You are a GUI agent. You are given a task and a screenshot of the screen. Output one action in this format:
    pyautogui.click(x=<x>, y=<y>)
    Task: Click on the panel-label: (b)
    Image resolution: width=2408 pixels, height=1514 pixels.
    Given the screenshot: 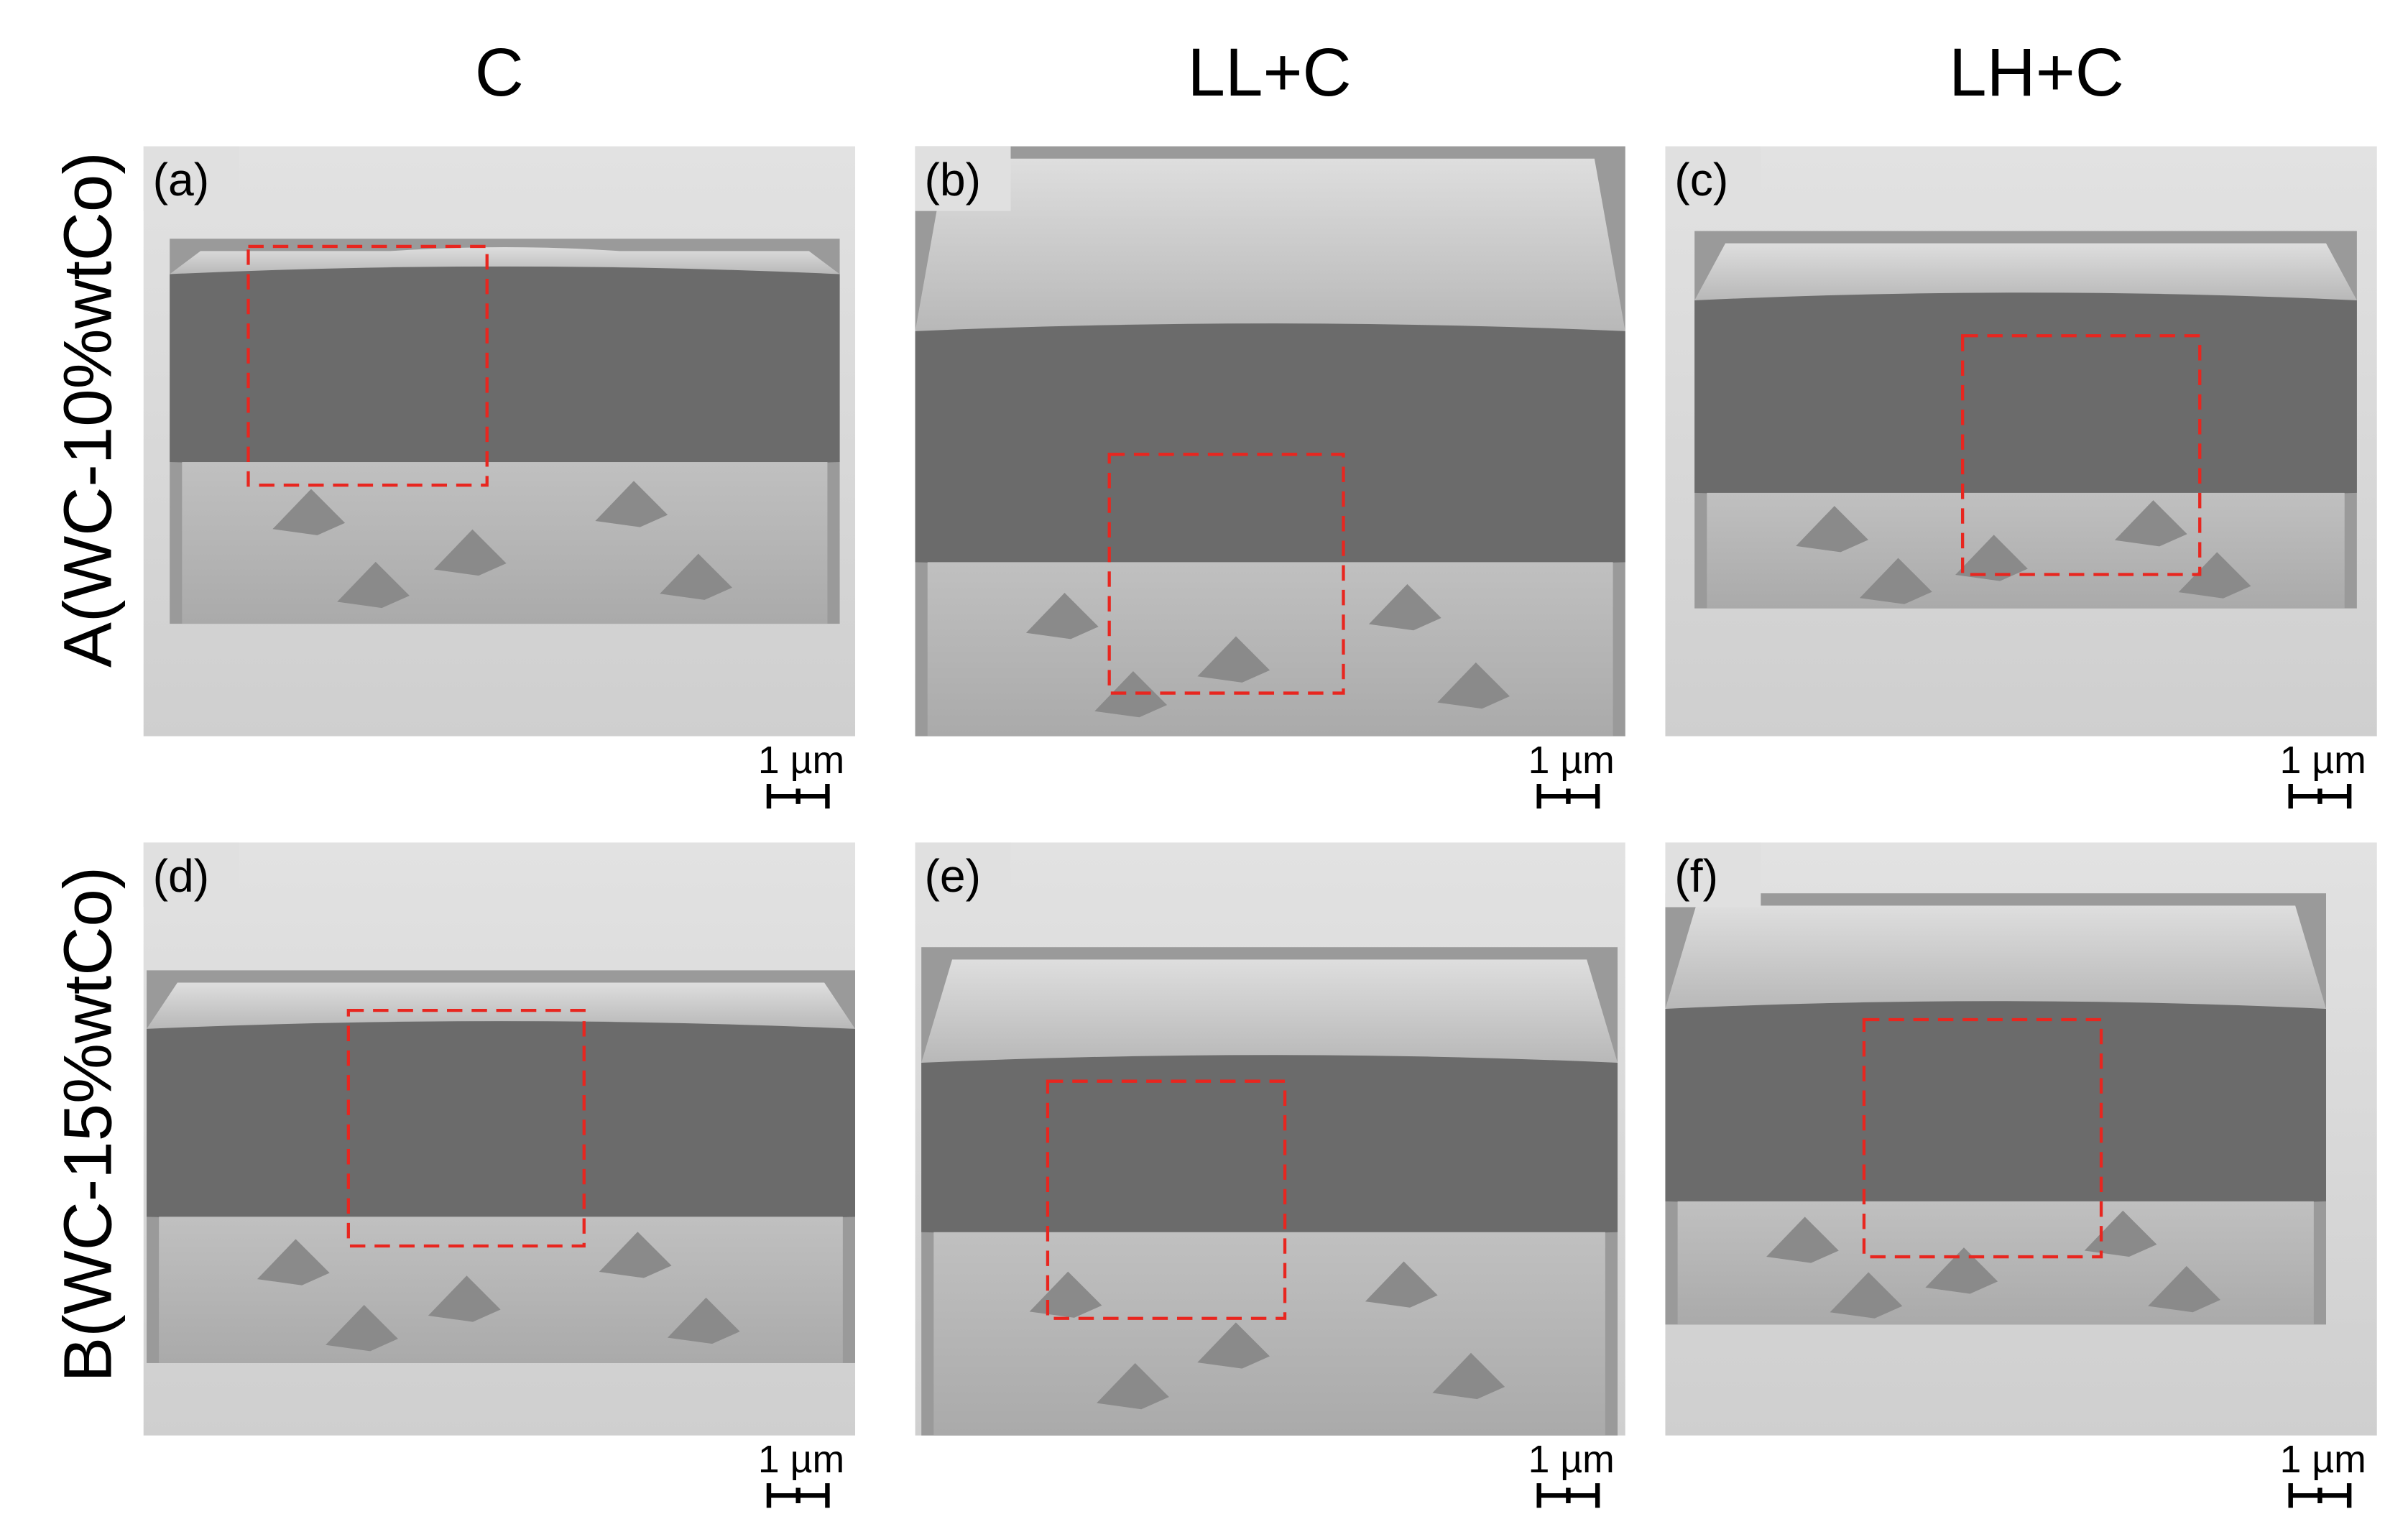 What is the action you would take?
    pyautogui.click(x=952, y=180)
    